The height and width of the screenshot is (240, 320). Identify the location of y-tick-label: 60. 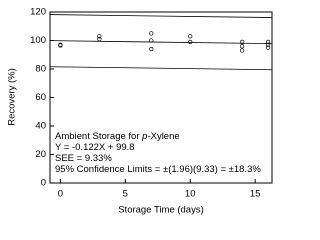
(40, 97).